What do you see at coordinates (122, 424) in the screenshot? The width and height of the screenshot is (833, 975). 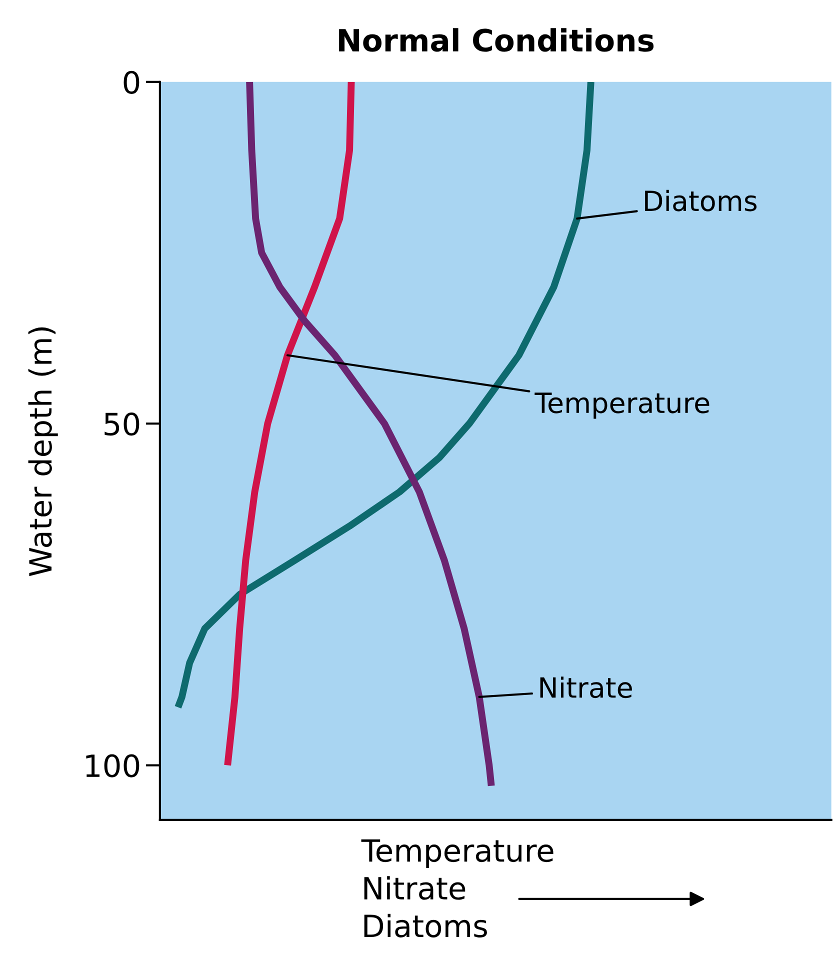 I see `y-tick-label: 50` at bounding box center [122, 424].